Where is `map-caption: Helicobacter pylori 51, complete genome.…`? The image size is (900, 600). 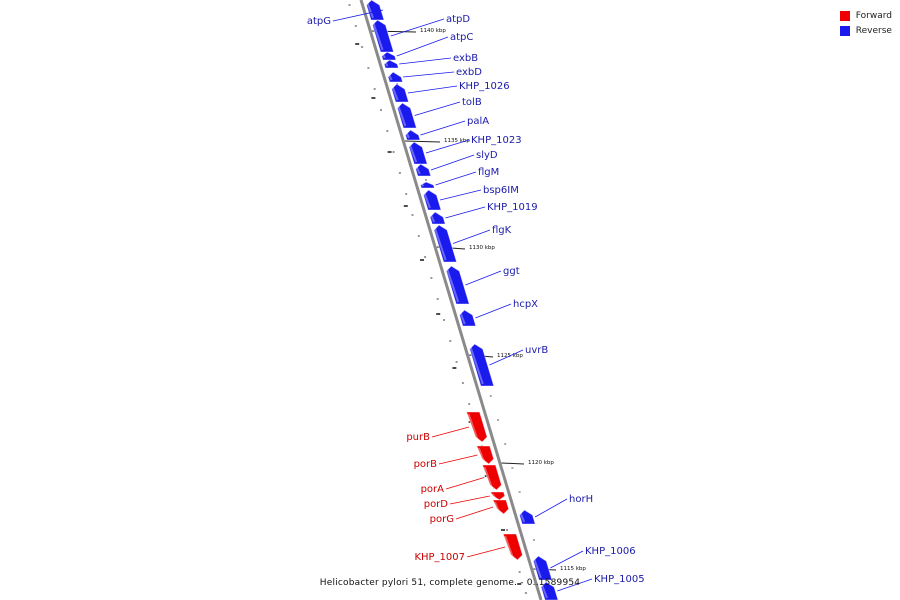 map-caption: Helicobacter pylori 51, complete genome.… is located at coordinates (450, 583).